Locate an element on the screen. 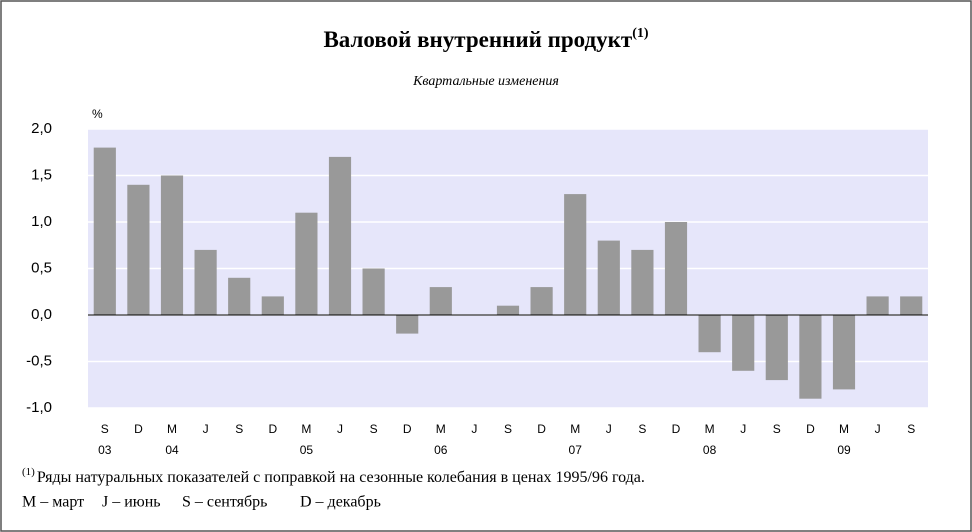 This screenshot has width=972, height=532. footnote-marker: (1) is located at coordinates (28, 472).